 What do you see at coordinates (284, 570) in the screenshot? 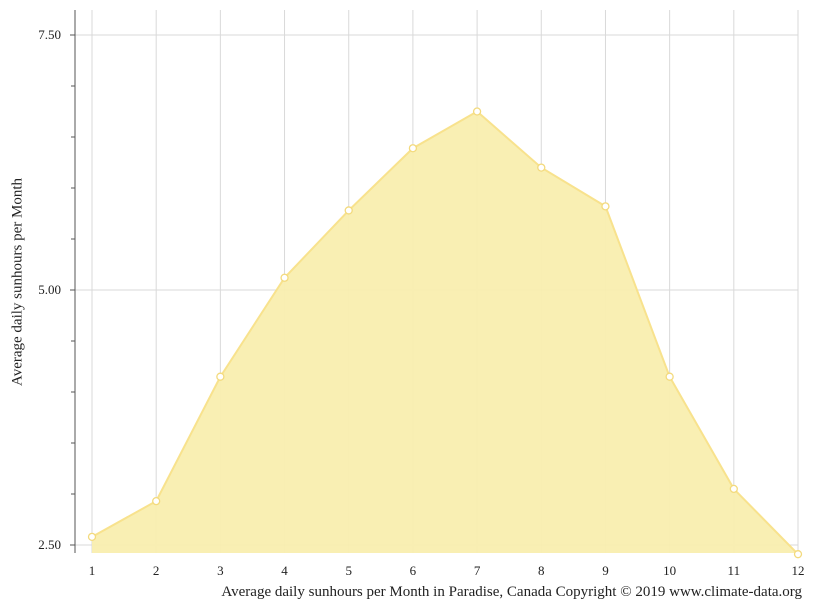
I see `x-tick-label: 4` at bounding box center [284, 570].